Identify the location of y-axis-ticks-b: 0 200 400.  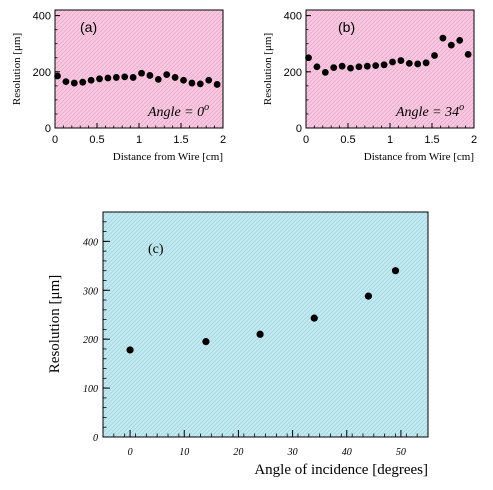
(297, 73).